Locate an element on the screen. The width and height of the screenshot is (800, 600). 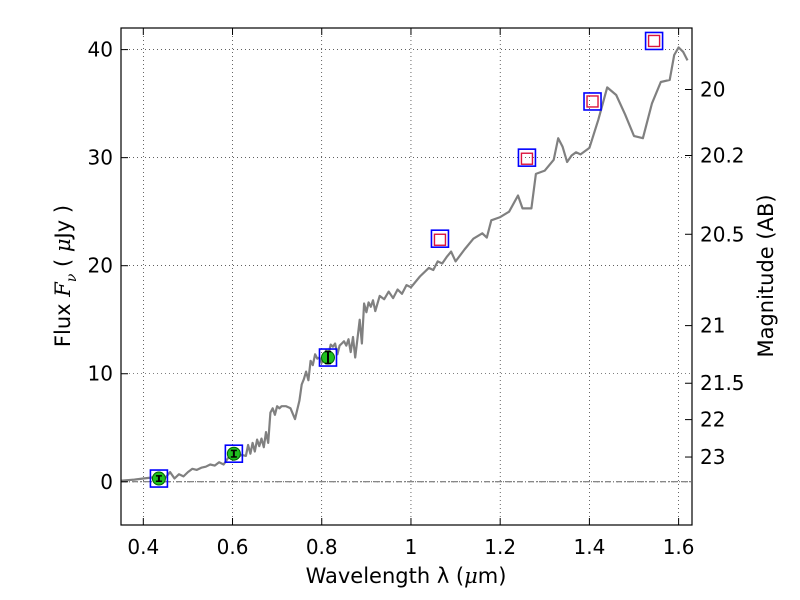
magnitude-tick-label: 21 is located at coordinates (712, 326).